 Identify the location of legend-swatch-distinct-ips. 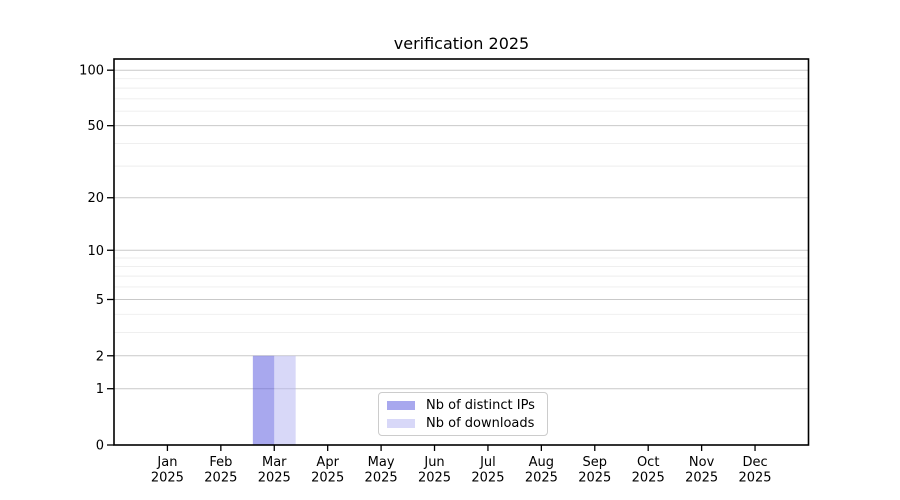
(401, 405).